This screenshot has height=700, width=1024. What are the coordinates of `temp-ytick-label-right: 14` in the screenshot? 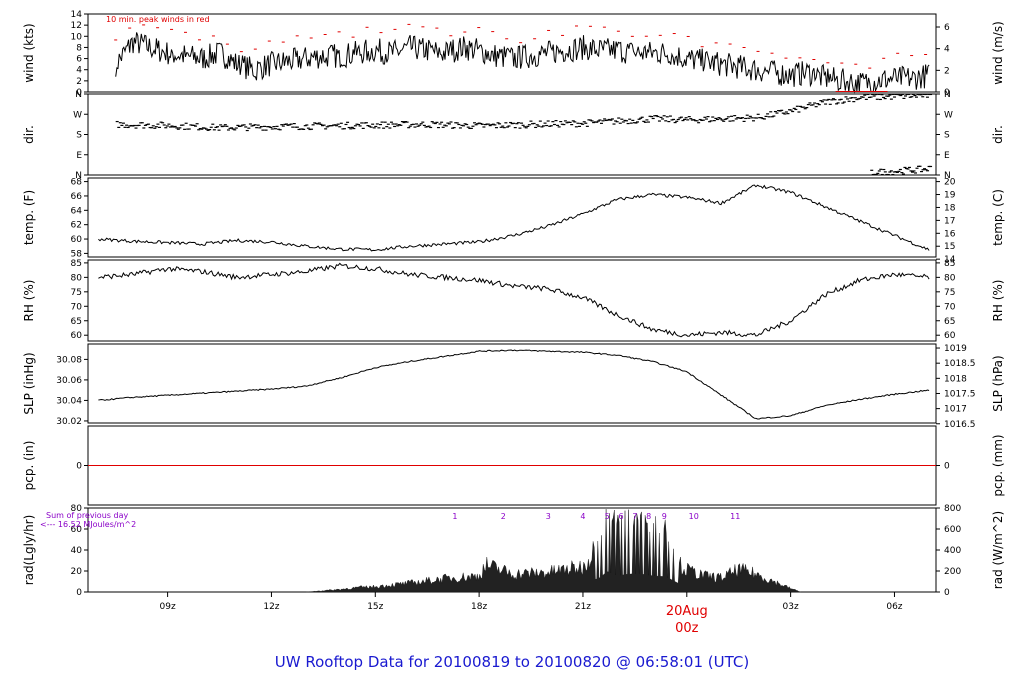 It's located at (950, 260).